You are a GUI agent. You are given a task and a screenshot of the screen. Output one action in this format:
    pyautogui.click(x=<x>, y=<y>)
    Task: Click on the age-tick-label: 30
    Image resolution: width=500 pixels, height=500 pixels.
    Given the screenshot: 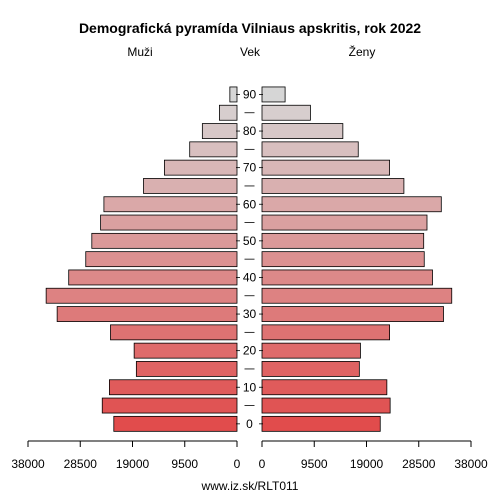 What is the action you would take?
    pyautogui.click(x=250, y=314)
    